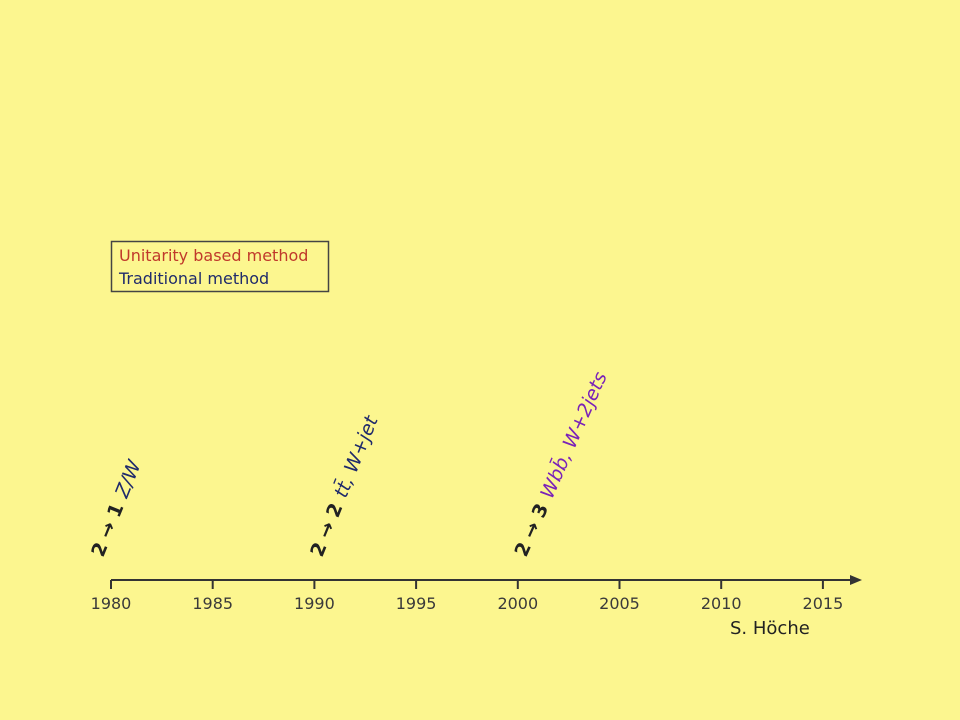 The width and height of the screenshot is (960, 720). I want to click on legend-box, so click(220, 266).